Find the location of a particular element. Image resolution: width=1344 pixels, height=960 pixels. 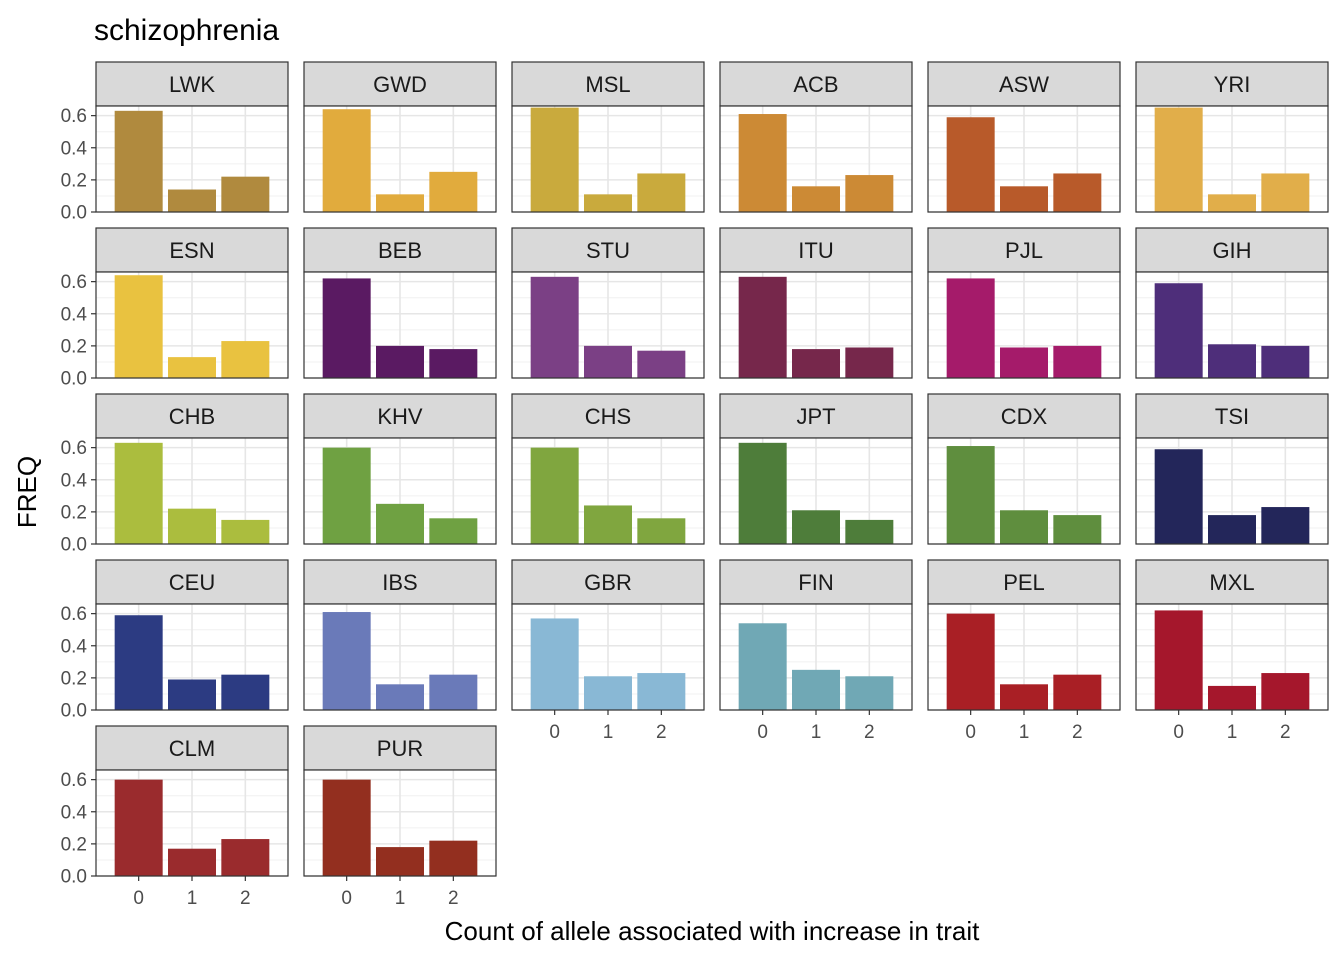

facet-panel-yri: YRI is located at coordinates (1232, 137).